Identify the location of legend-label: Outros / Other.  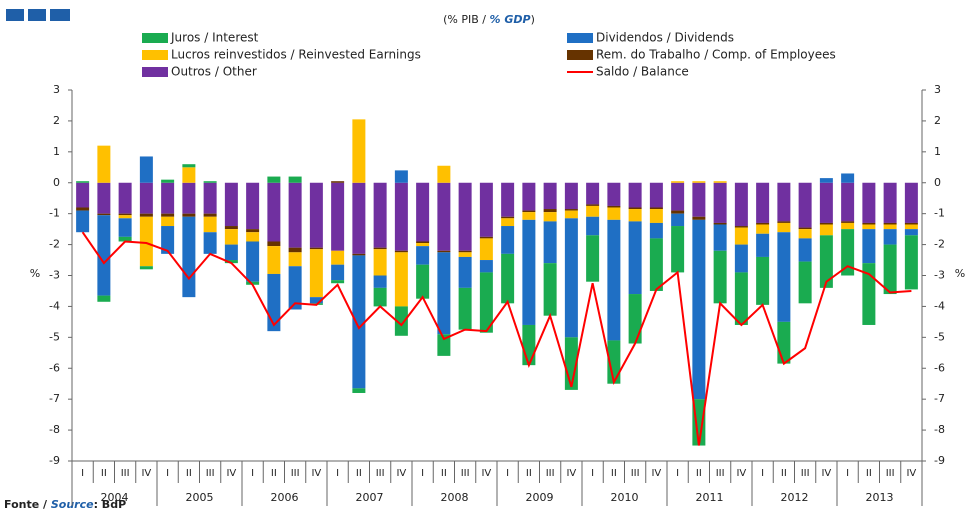
(214, 72).